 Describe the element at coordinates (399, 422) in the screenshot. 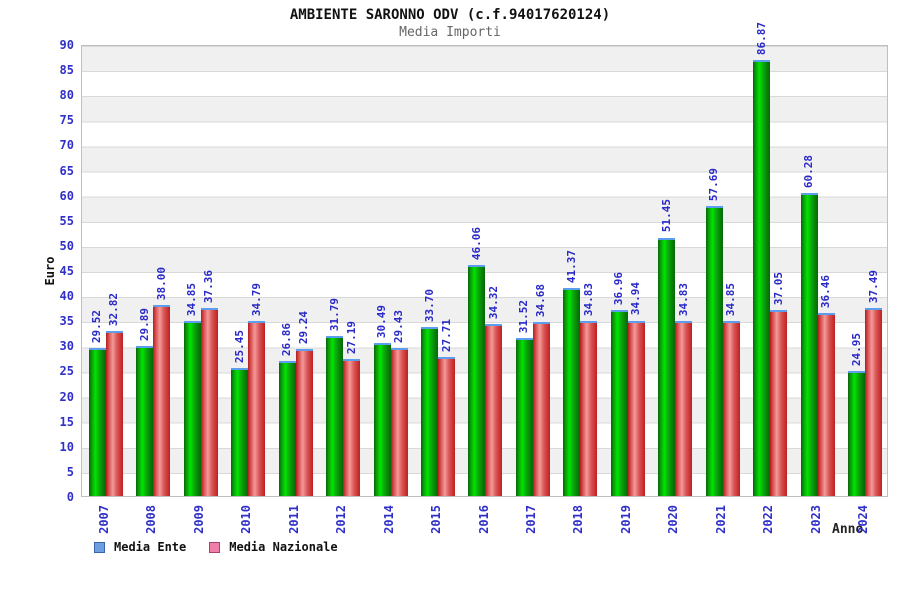

I see `bar-media-nazionale-2014` at that location.